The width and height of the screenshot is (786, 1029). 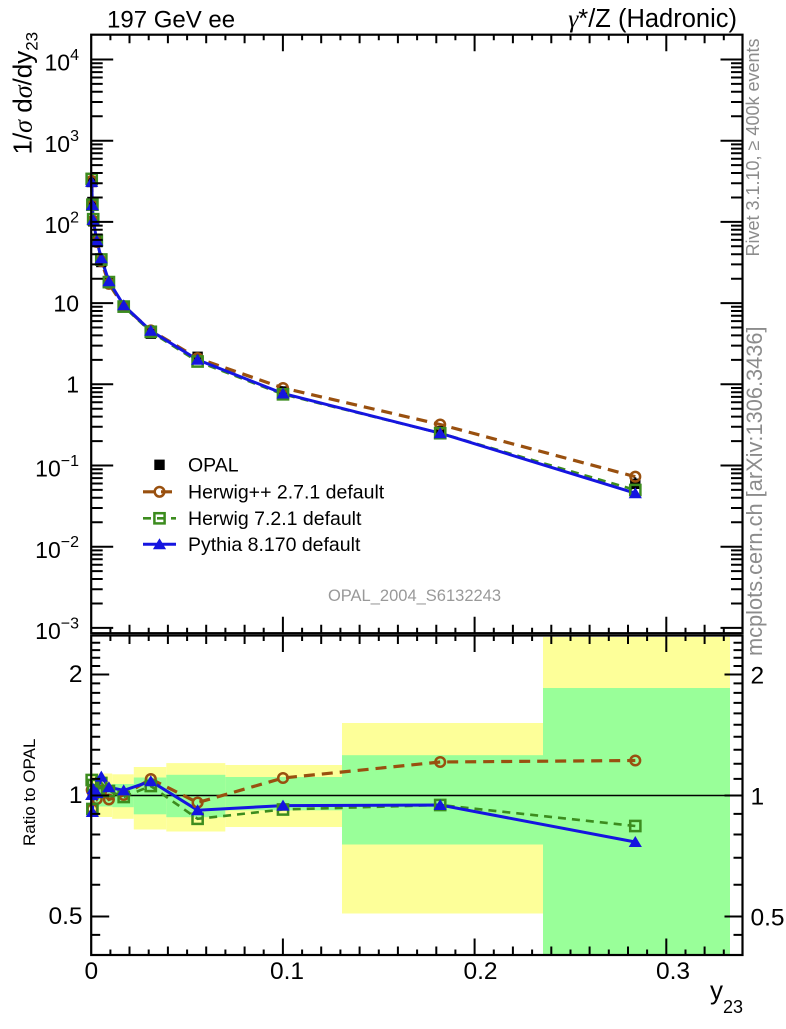 What do you see at coordinates (66, 303) in the screenshot?
I see `svg-text: 10` at bounding box center [66, 303].